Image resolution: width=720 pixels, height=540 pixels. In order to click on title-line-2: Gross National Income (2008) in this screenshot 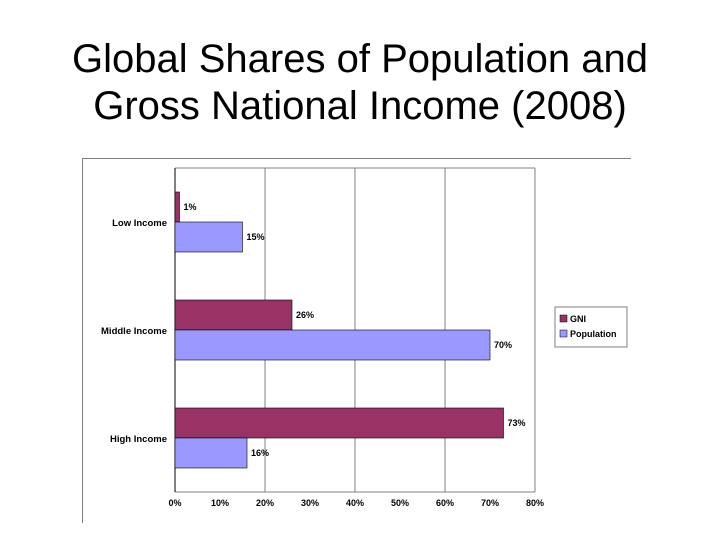, I will do `click(360, 106)`.